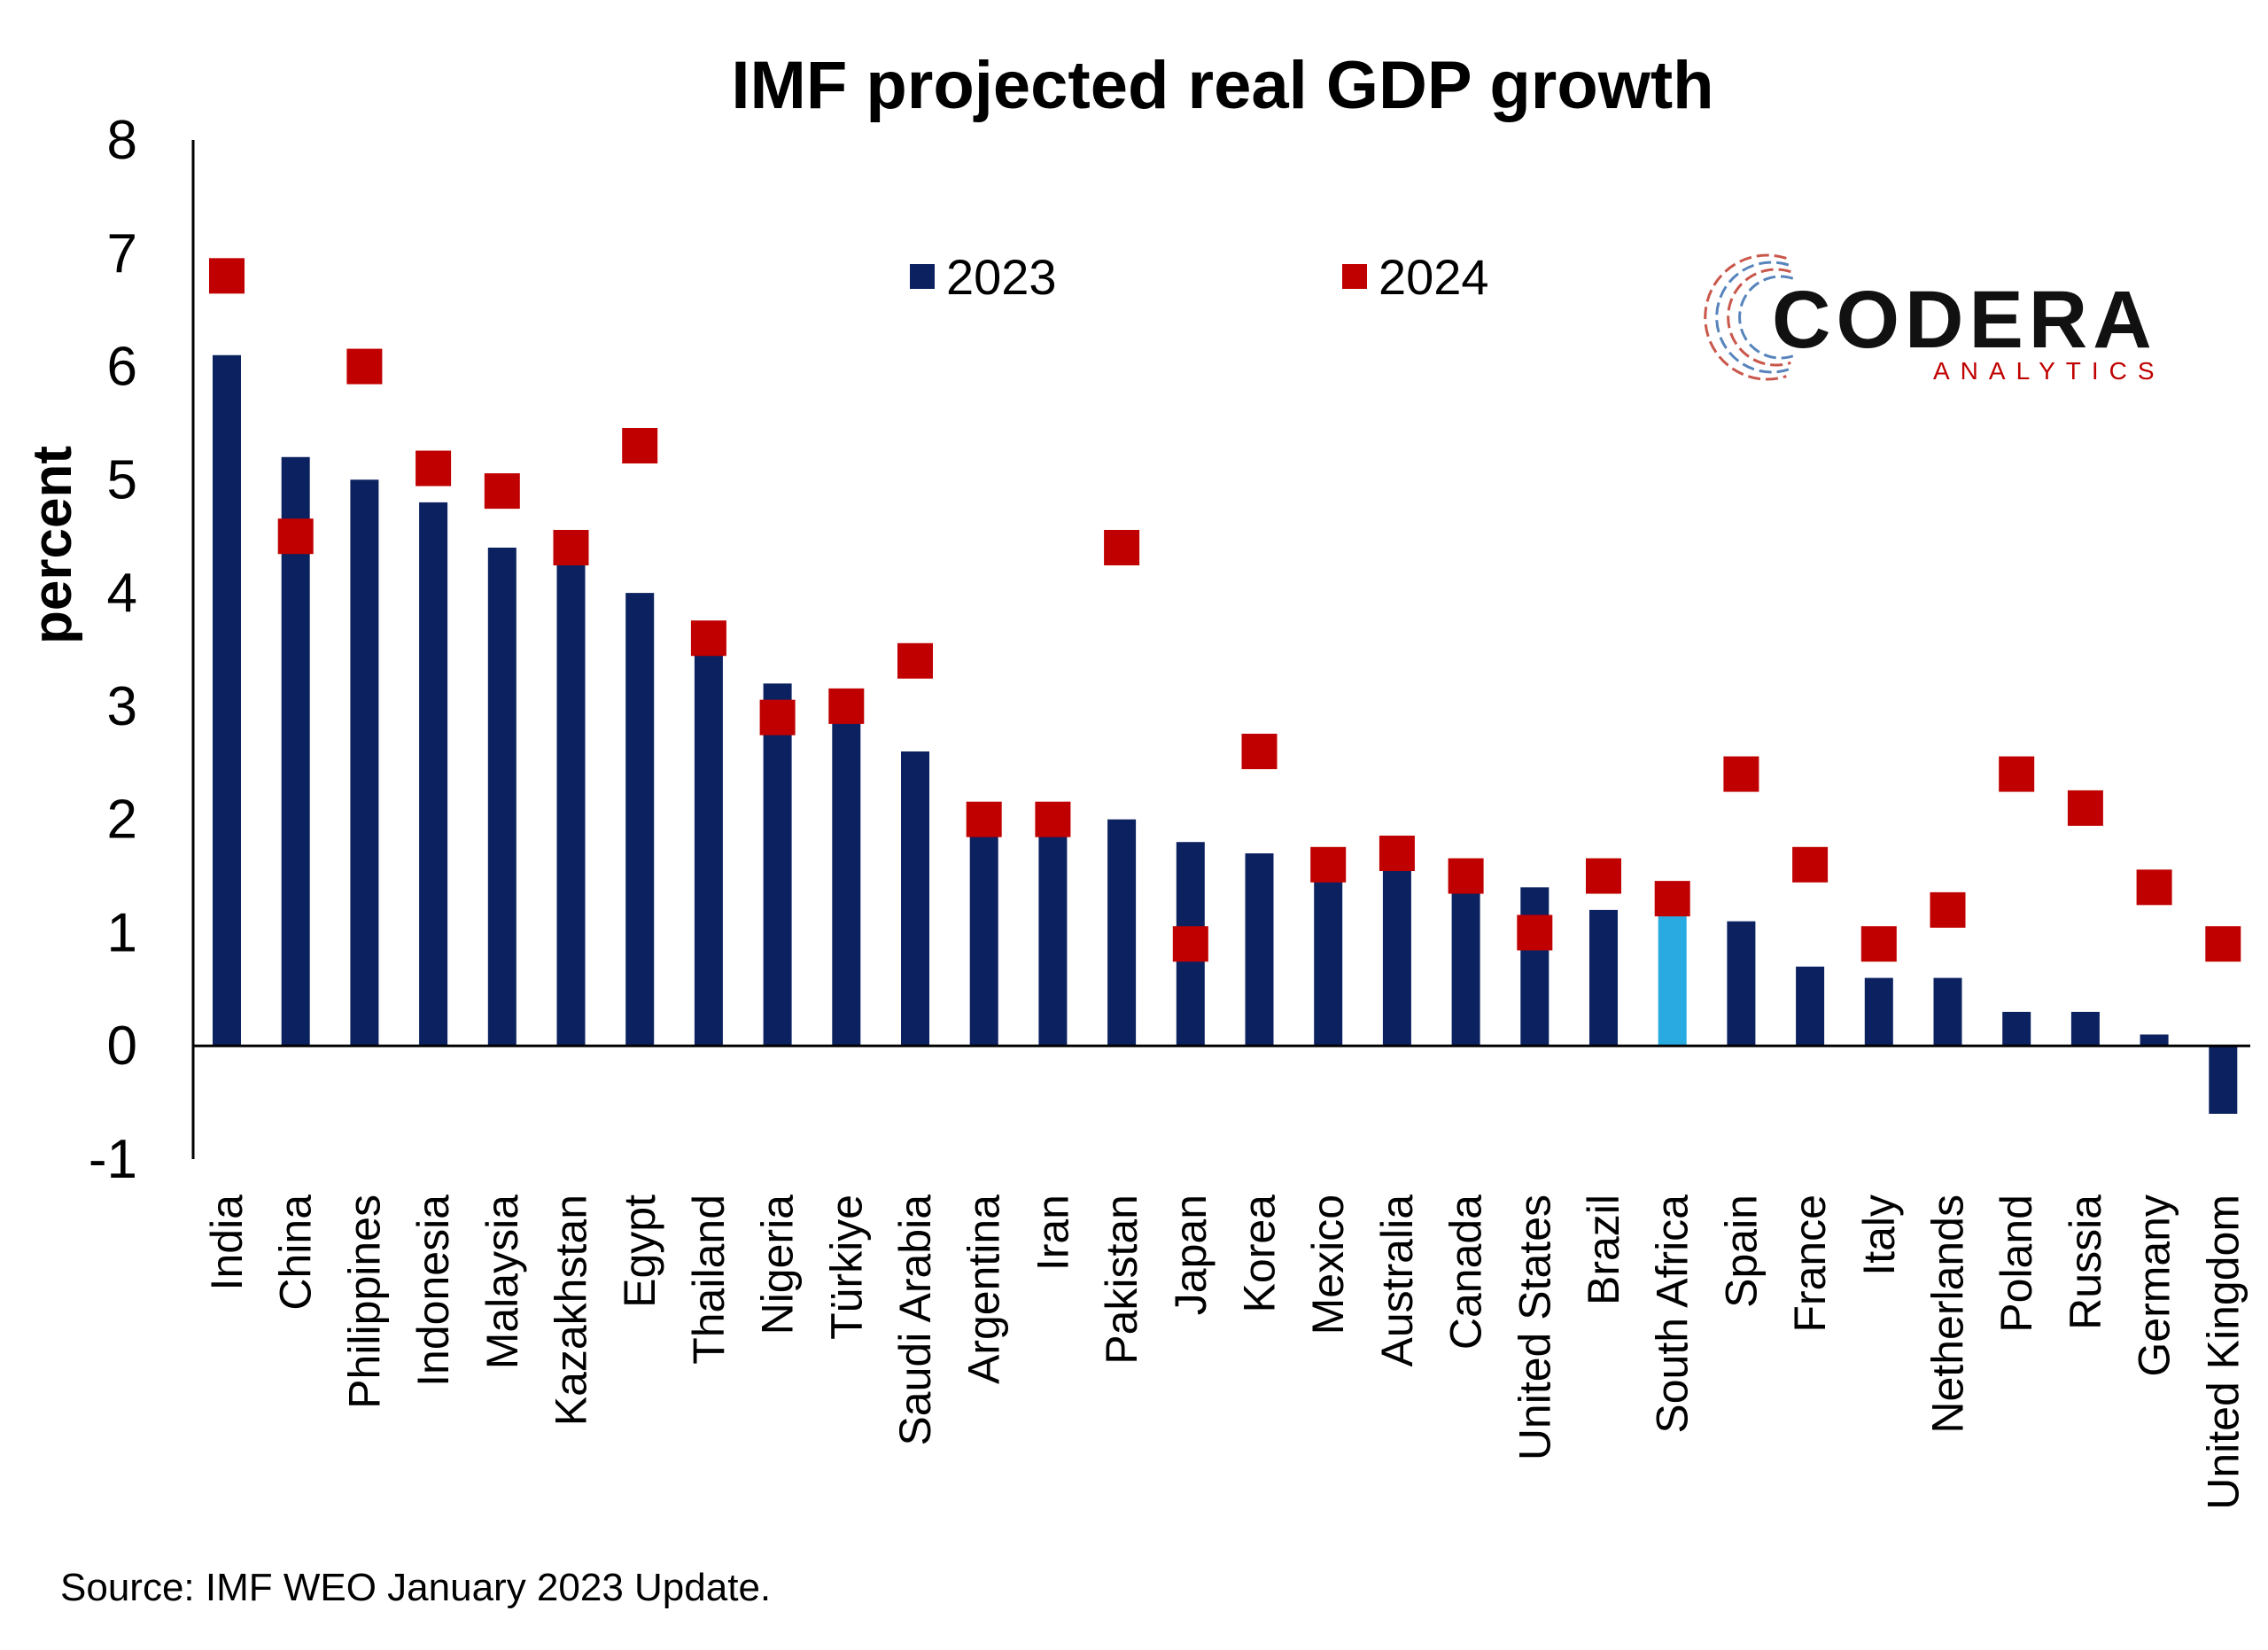 The height and width of the screenshot is (1650, 2268). Describe the element at coordinates (1434, 277) in the screenshot. I see `legend-label-2024: 2024` at that location.